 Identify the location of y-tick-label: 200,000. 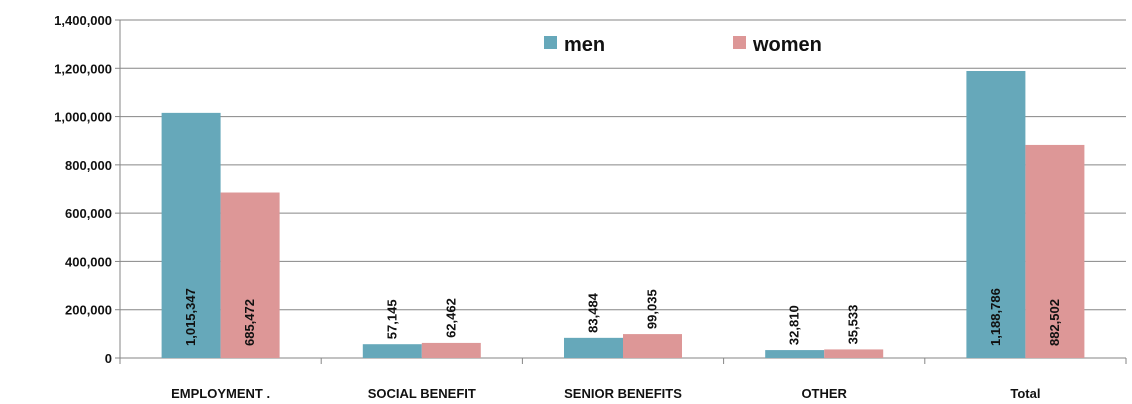
(88, 310).